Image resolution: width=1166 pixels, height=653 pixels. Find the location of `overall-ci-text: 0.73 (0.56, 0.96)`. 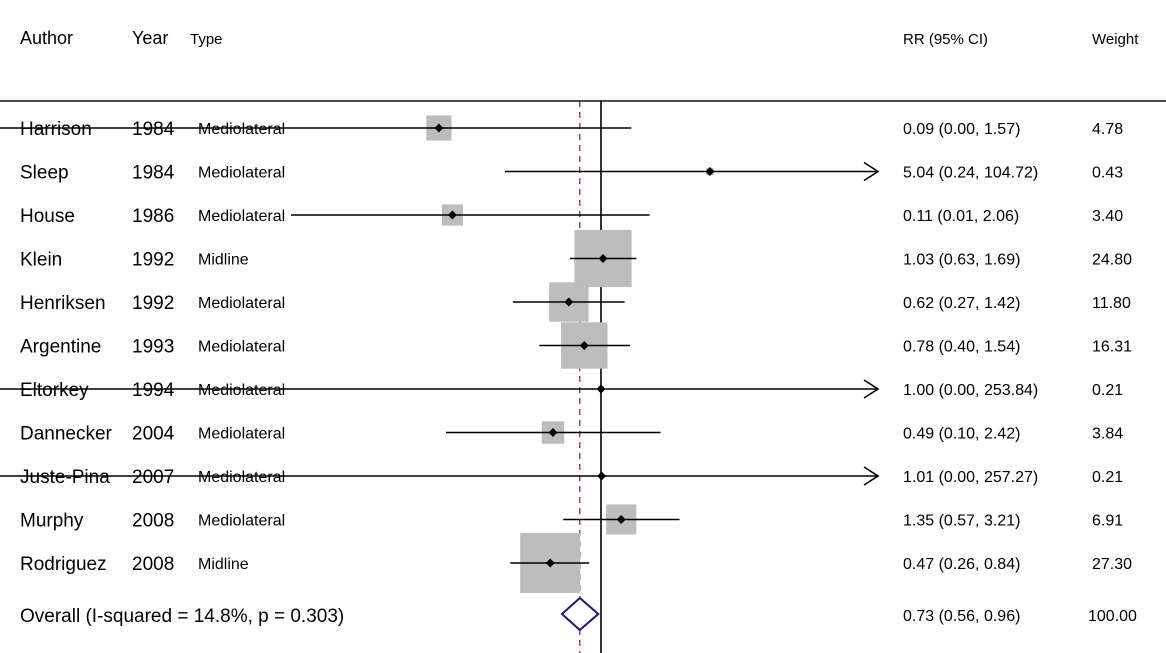

overall-ci-text: 0.73 (0.56, 0.96) is located at coordinates (961, 616).